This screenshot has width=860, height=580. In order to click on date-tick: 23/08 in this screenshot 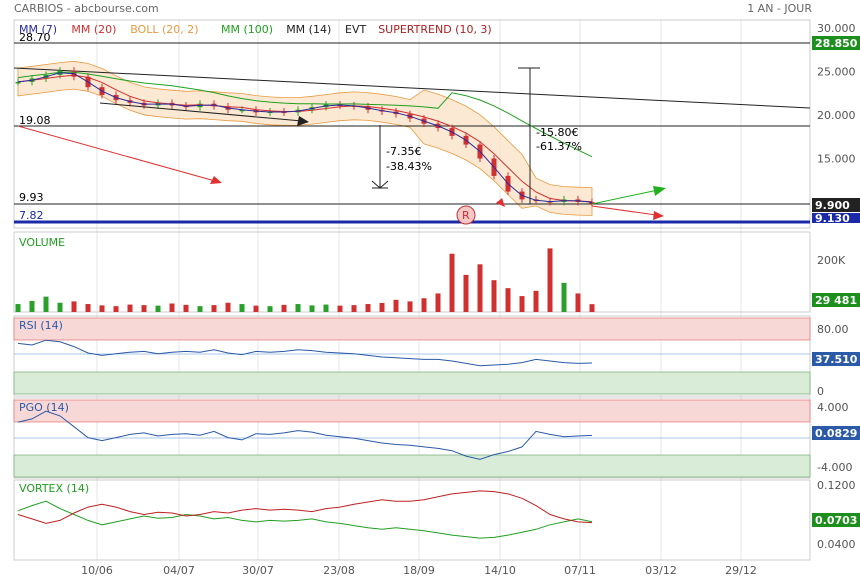, I will do `click(339, 570)`.